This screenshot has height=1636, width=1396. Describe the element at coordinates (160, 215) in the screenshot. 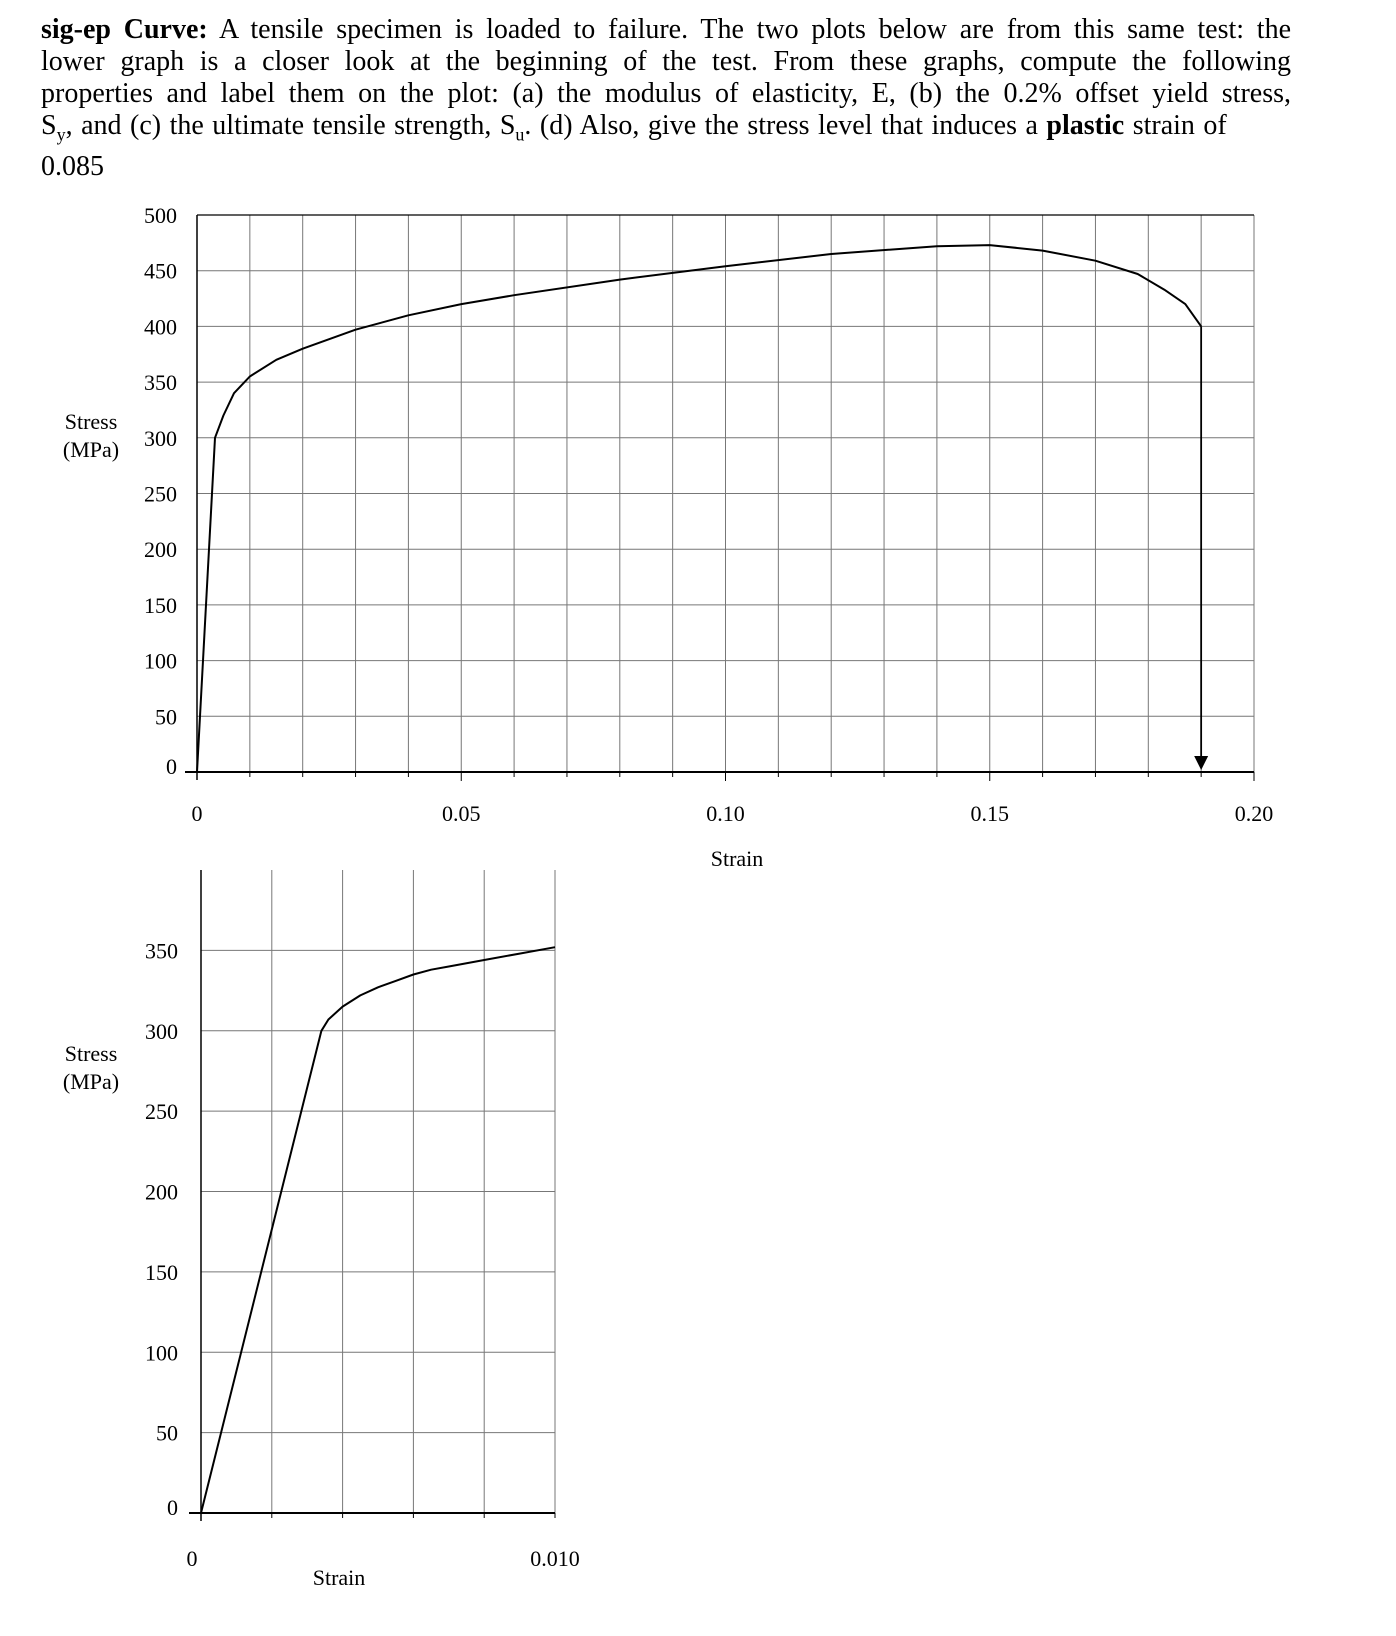

I see `y-tick-label: 500` at that location.